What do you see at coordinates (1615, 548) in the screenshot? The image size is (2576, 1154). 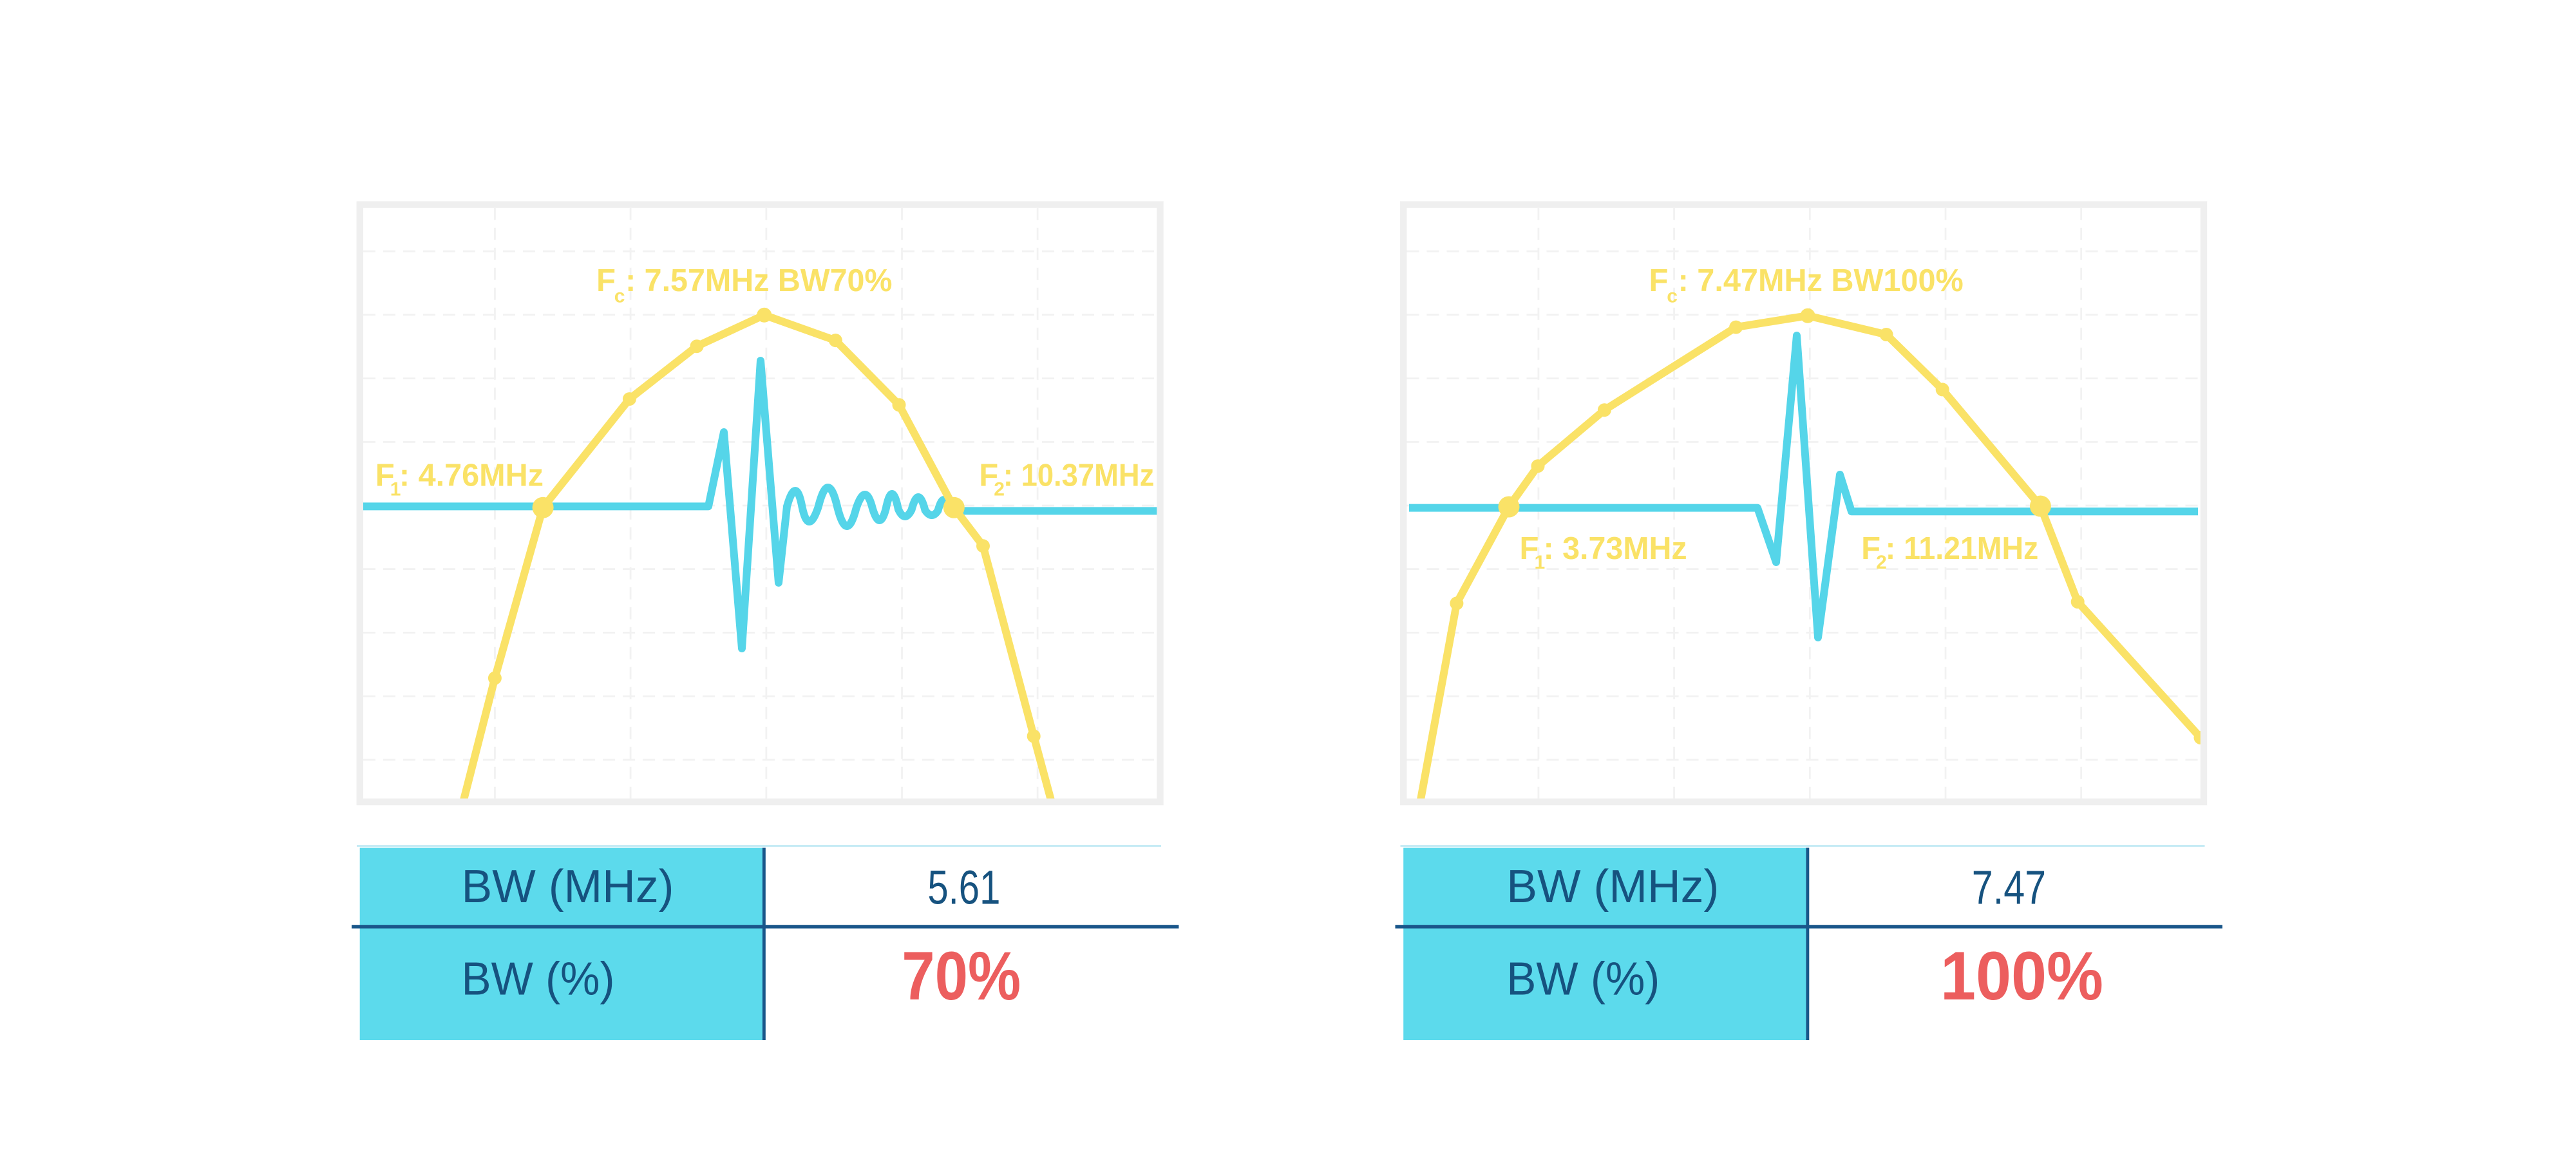 I see `svg-text:: 3.73MHz: : 3.73MHz` at bounding box center [1615, 548].